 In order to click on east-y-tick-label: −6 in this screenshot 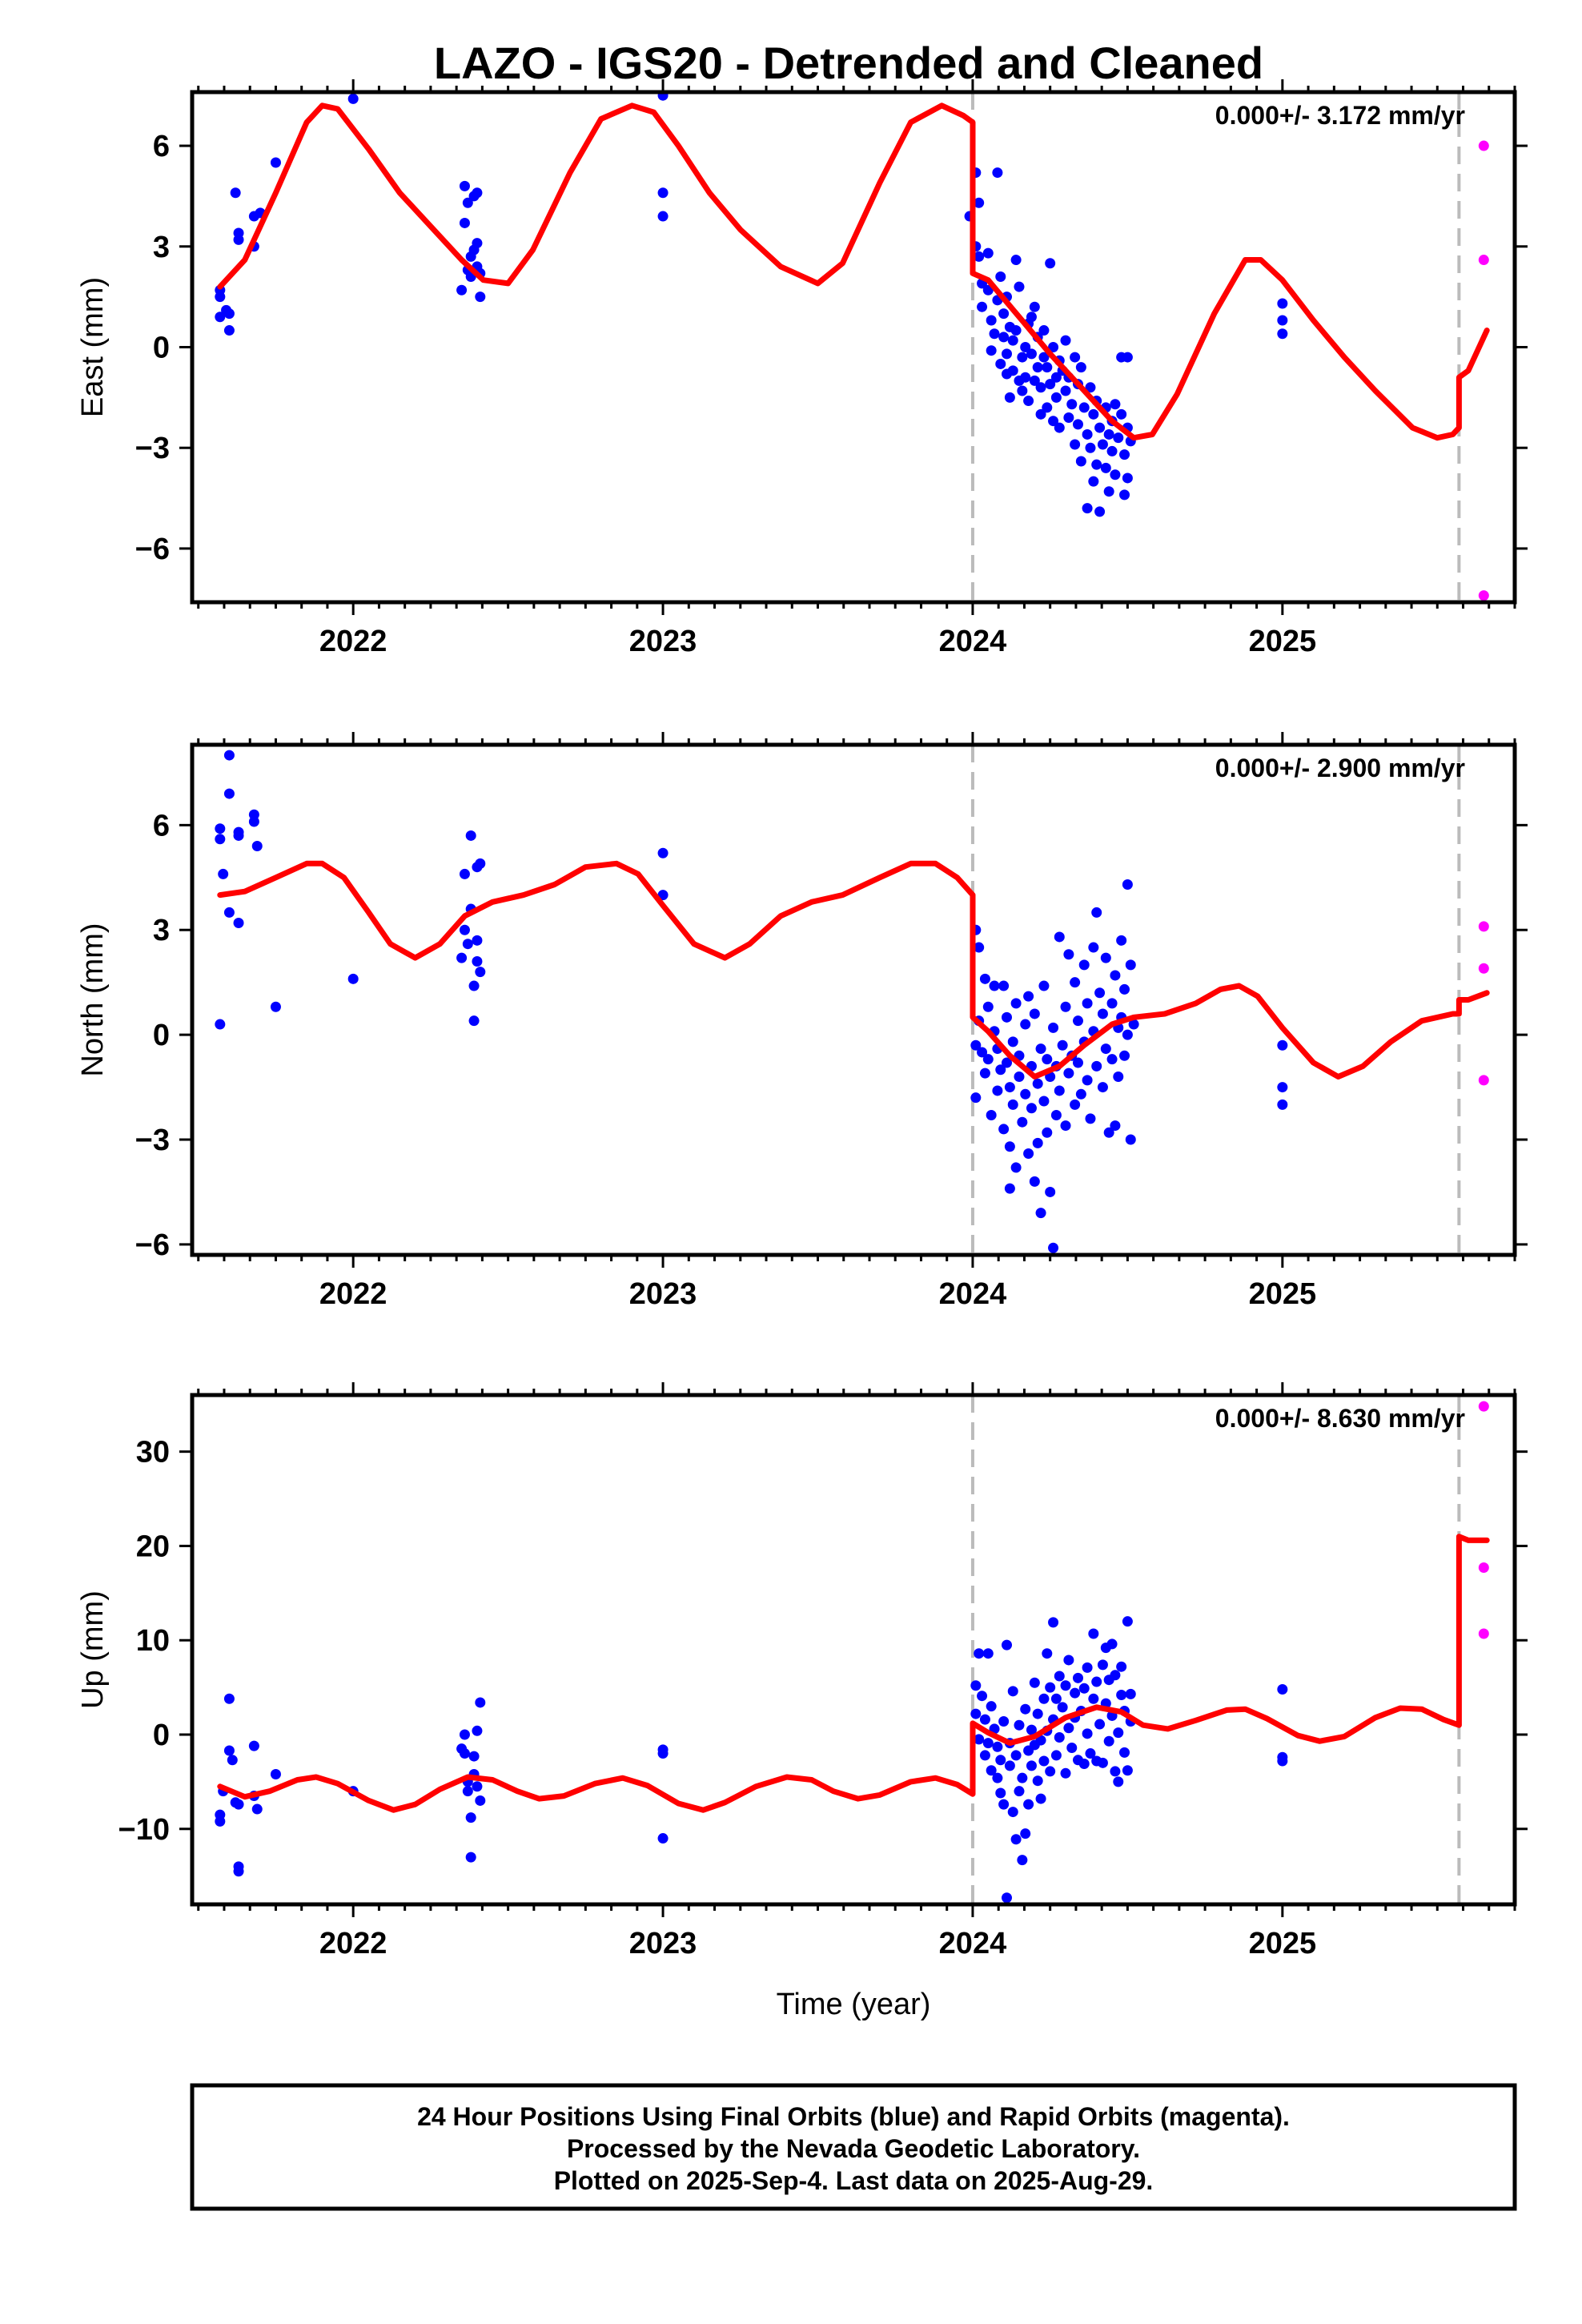, I will do `click(152, 549)`.